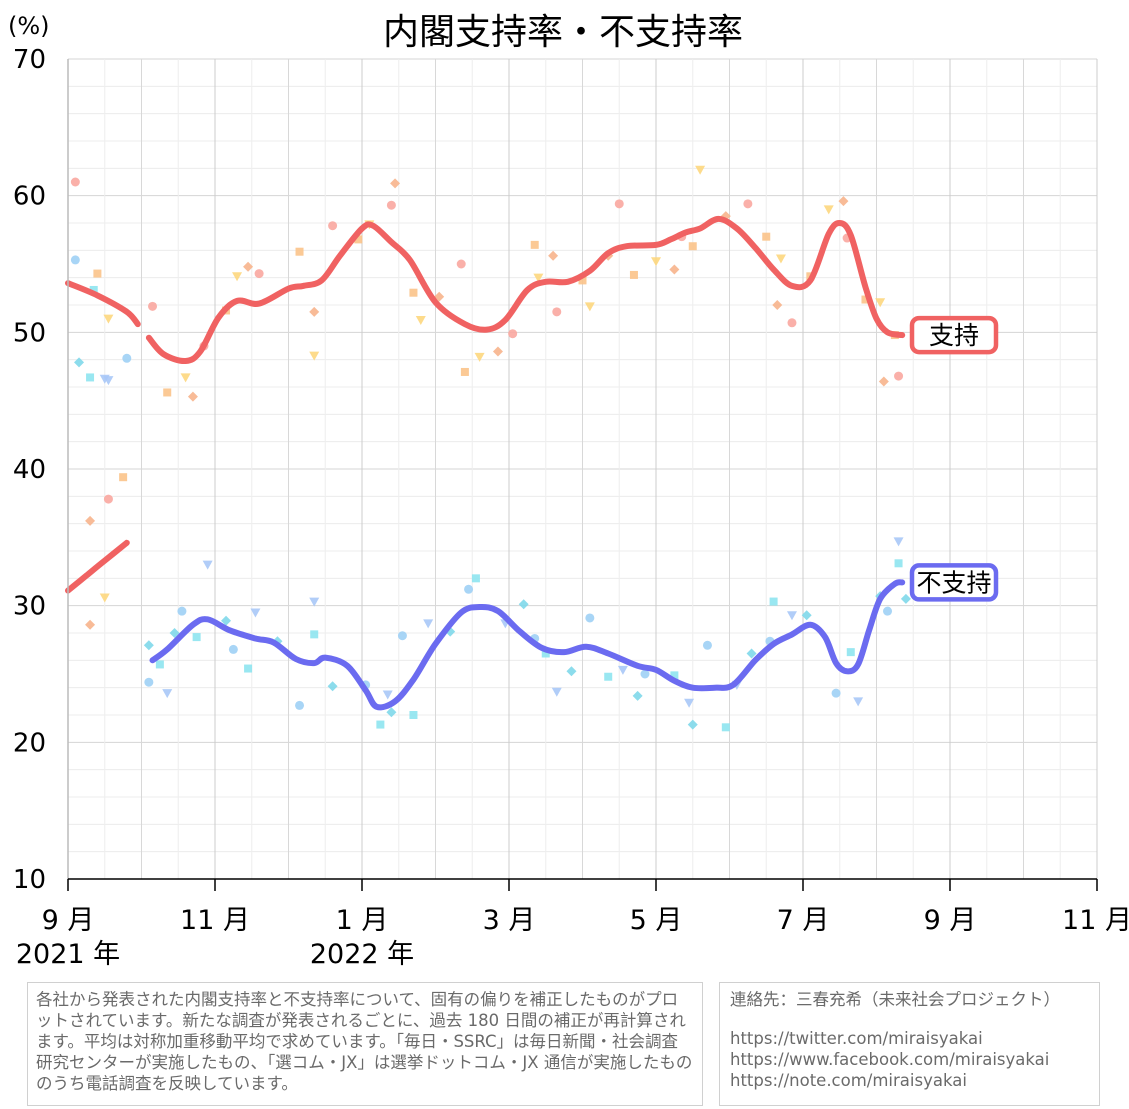 This screenshot has height=1109, width=1129. I want to click on y-tick-label: 30, so click(29, 607).